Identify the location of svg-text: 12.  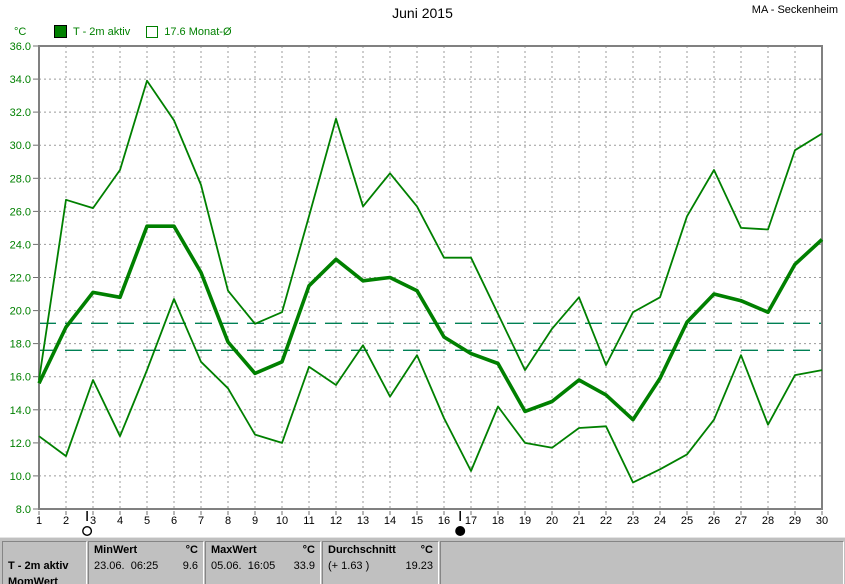
(336, 521).